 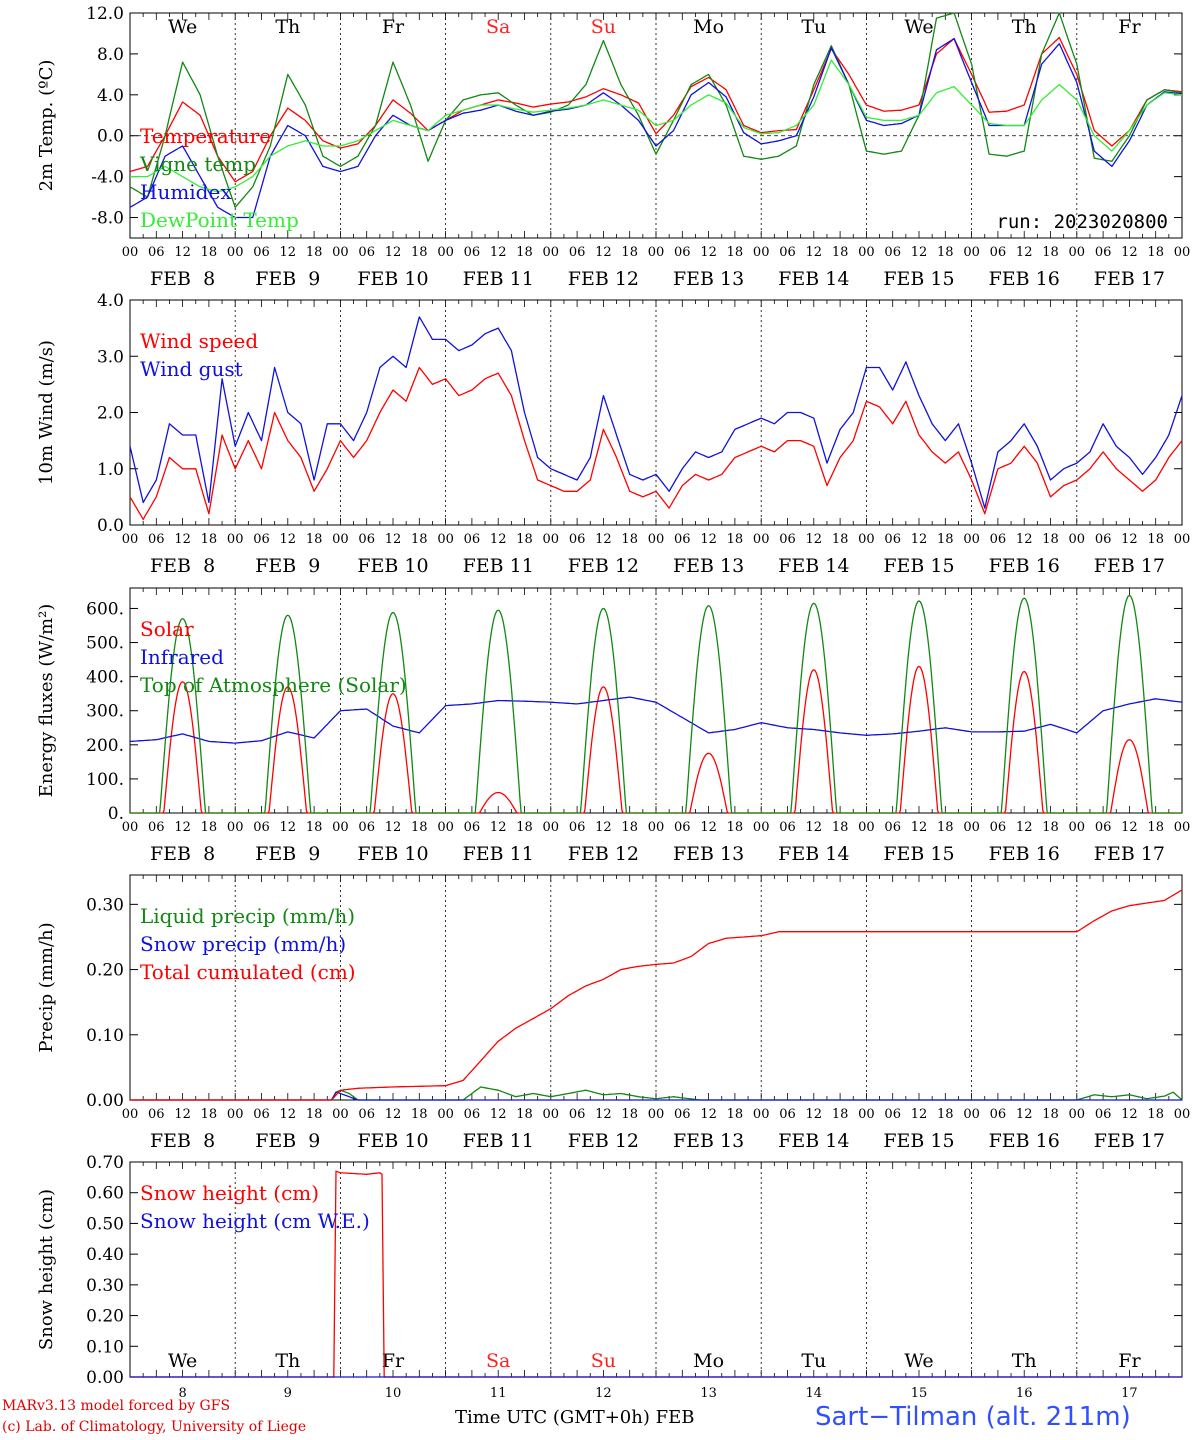 What do you see at coordinates (498, 1393) in the screenshot?
I see `day-number-label: 11` at bounding box center [498, 1393].